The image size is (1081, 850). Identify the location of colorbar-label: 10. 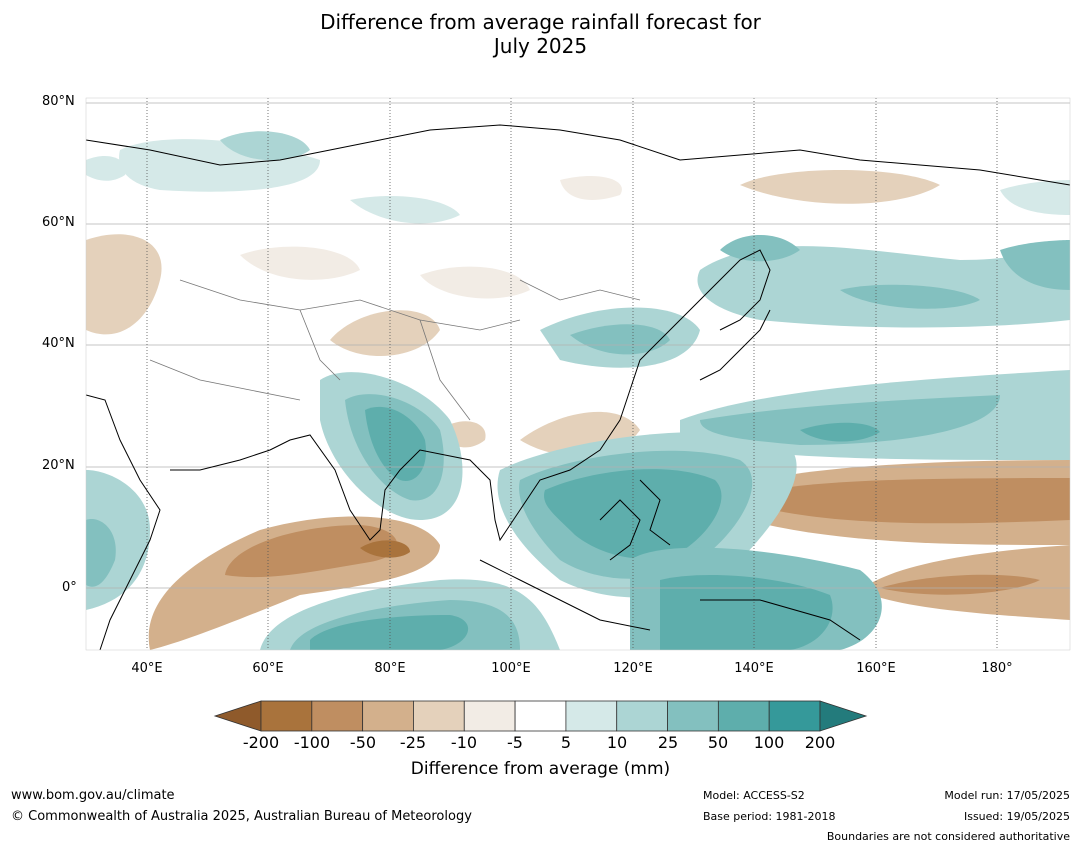
(617, 742).